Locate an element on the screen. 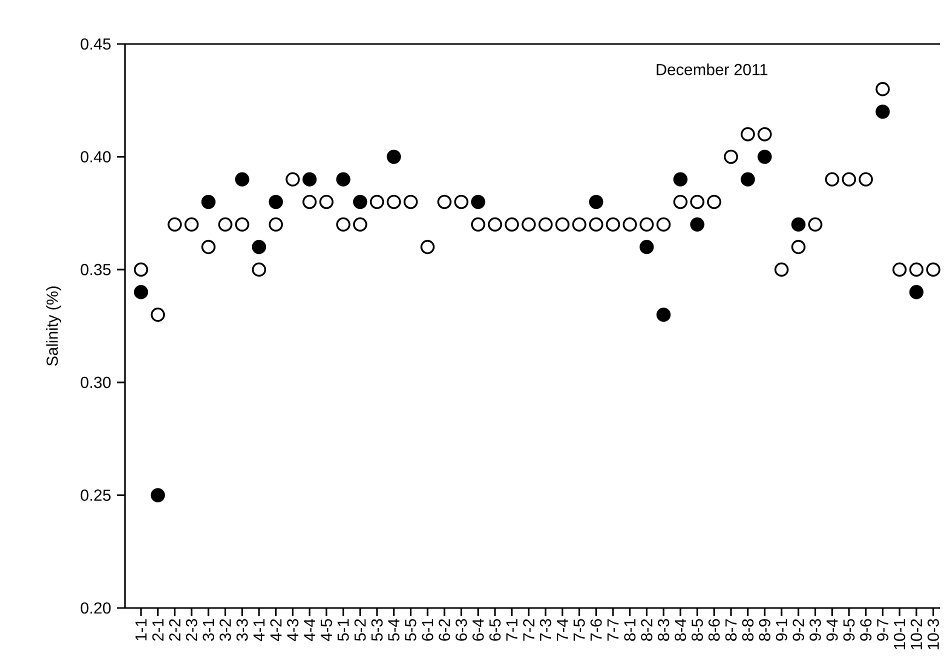  x-tick-label: 5-5 is located at coordinates (410, 630).